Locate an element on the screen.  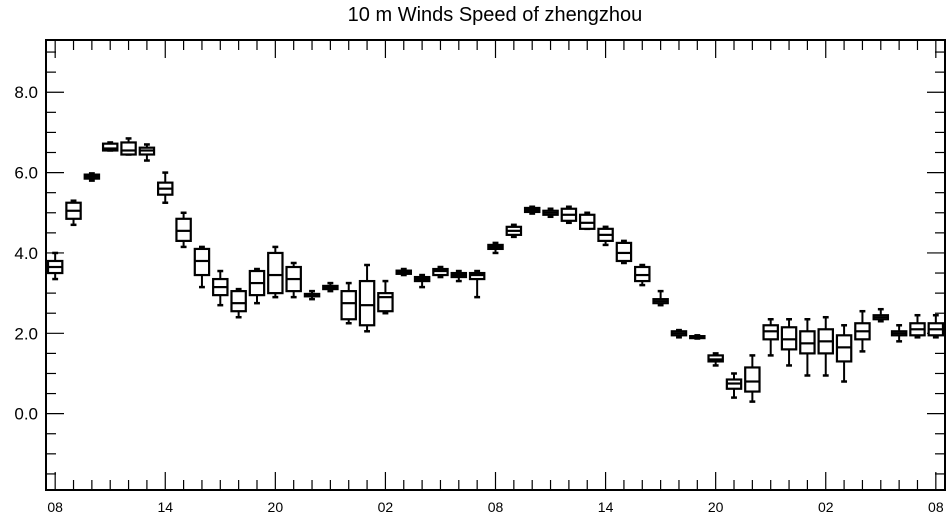
y-tick-label: 0.0 is located at coordinates (26, 414).